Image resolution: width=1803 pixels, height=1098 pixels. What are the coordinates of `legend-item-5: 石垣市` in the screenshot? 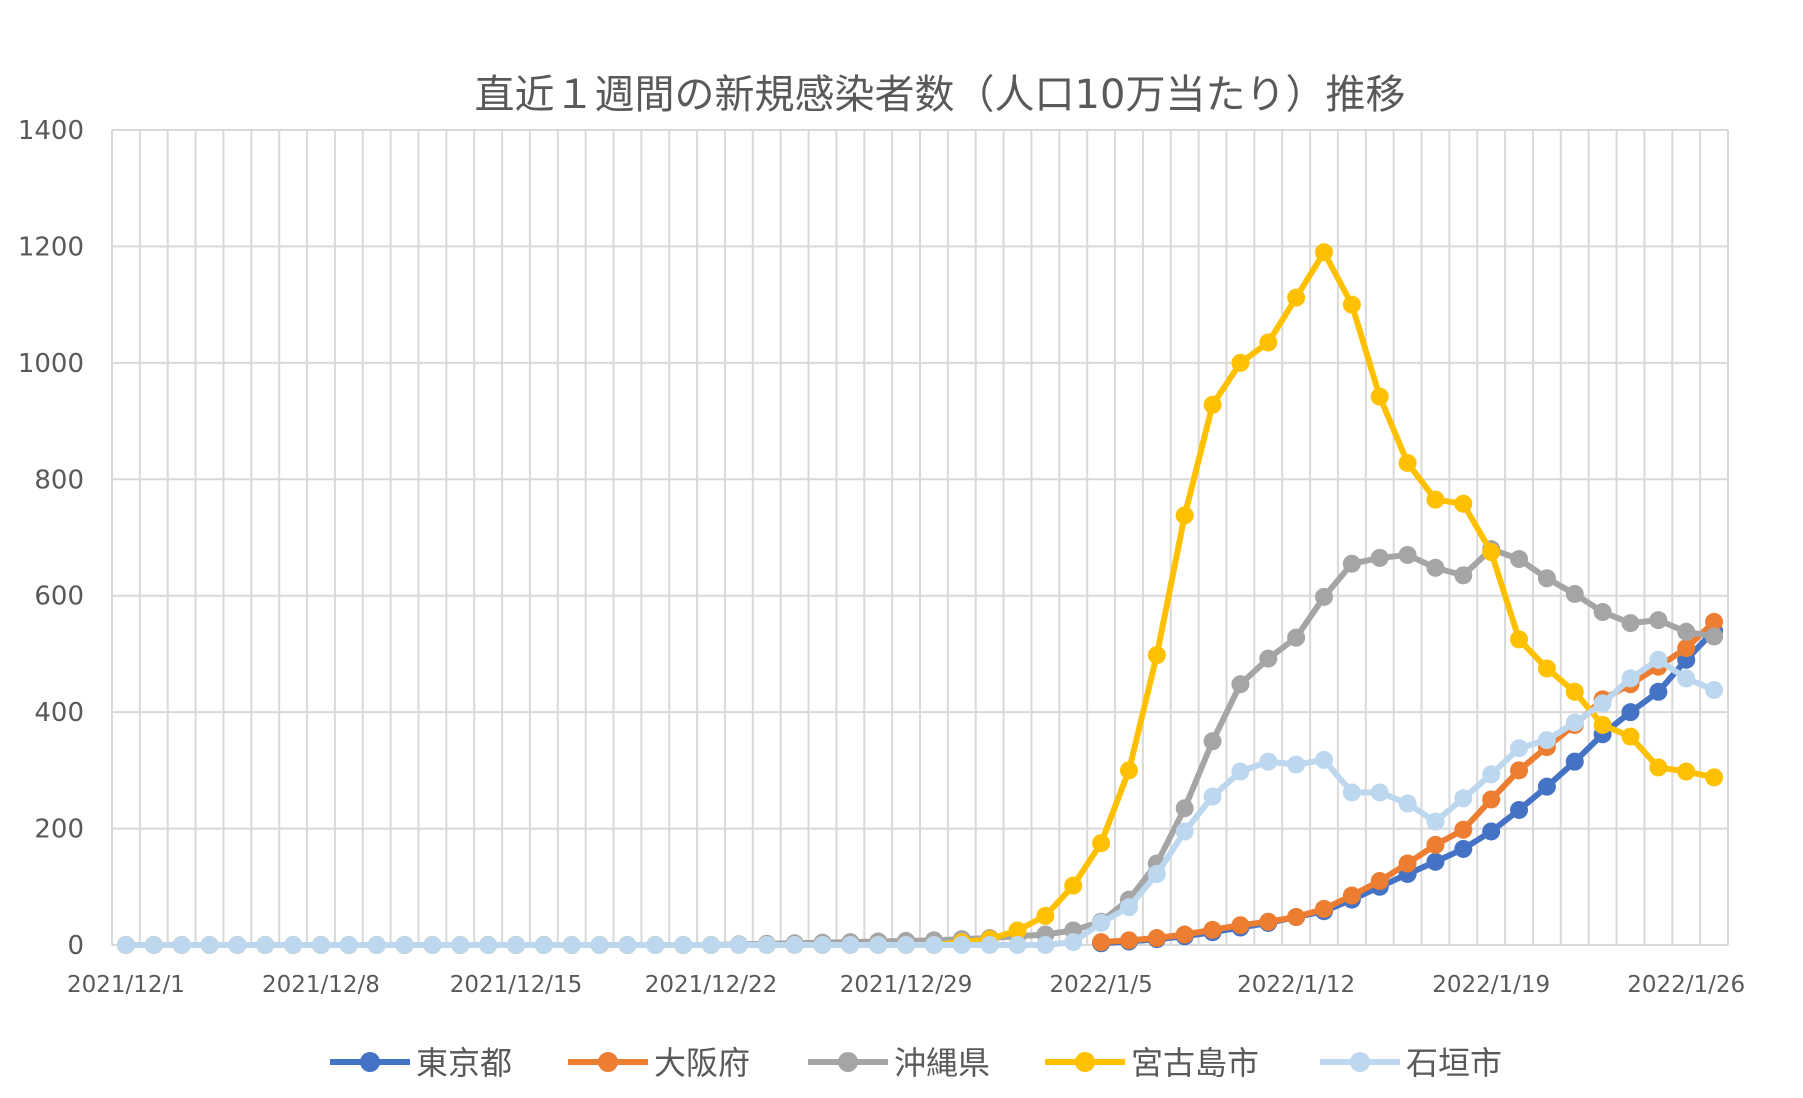 It's located at (1411, 1063).